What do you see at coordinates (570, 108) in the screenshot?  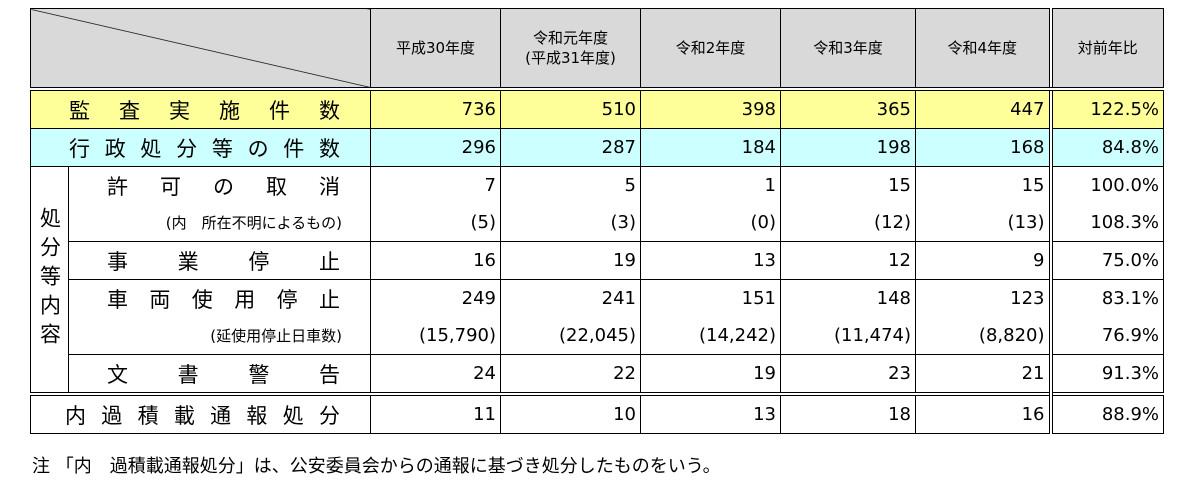 I see `value-cell: 510` at bounding box center [570, 108].